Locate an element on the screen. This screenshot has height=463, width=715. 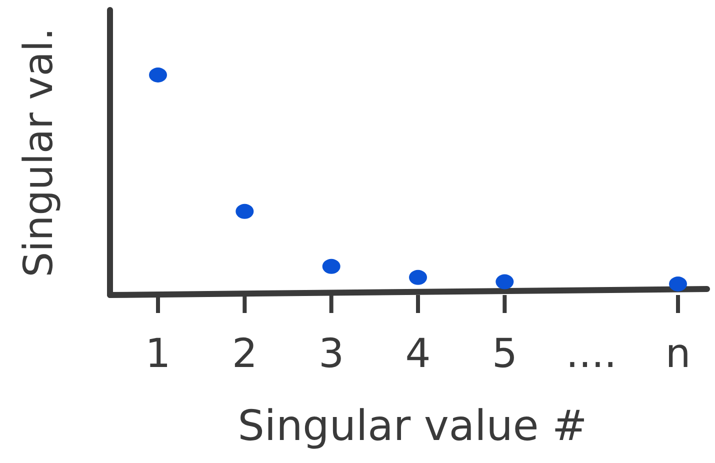
x-tick-label: 2 is located at coordinates (245, 354).